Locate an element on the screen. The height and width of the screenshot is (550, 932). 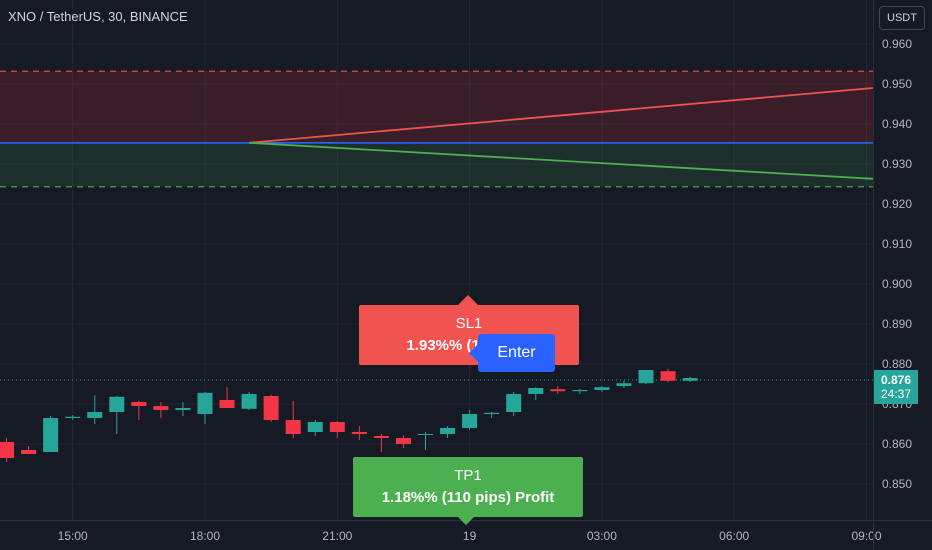
last-price-value: 0.876 is located at coordinates (896, 380).